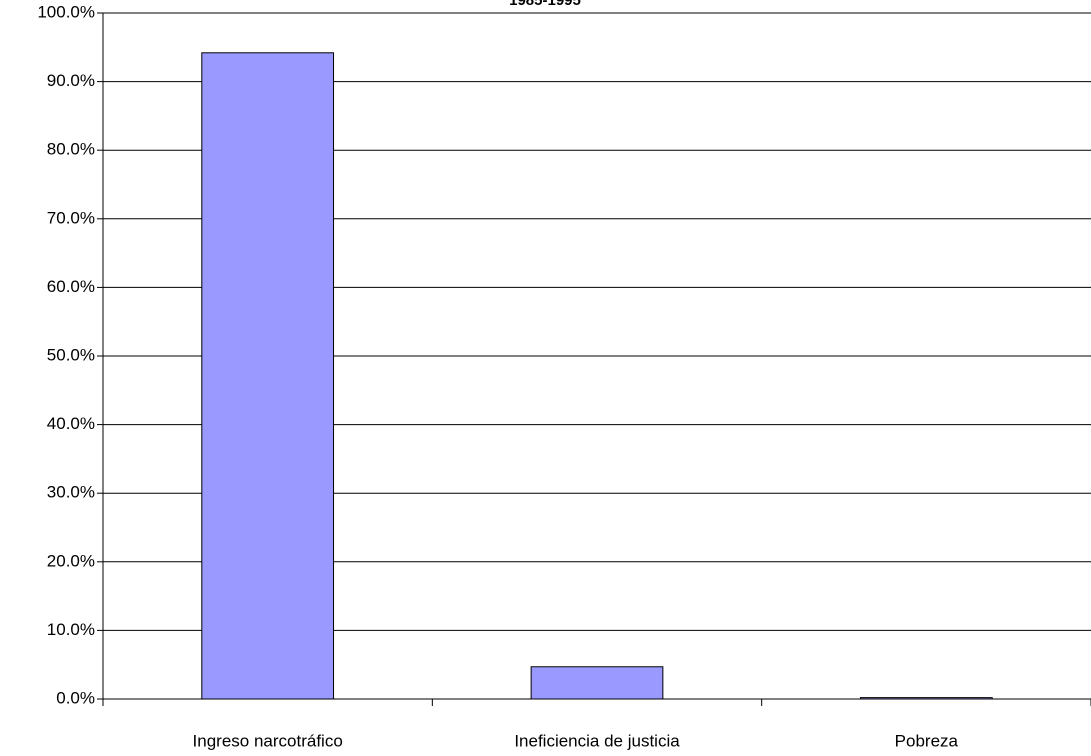  I want to click on y-tick-label: 100.0%, so click(66, 11).